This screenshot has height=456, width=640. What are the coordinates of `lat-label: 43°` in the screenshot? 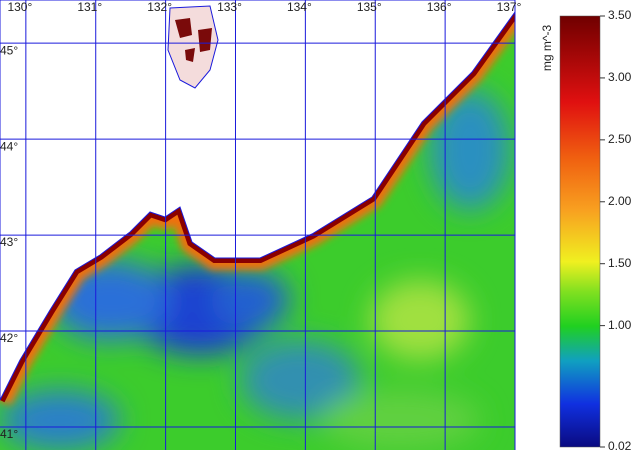 It's located at (9, 242).